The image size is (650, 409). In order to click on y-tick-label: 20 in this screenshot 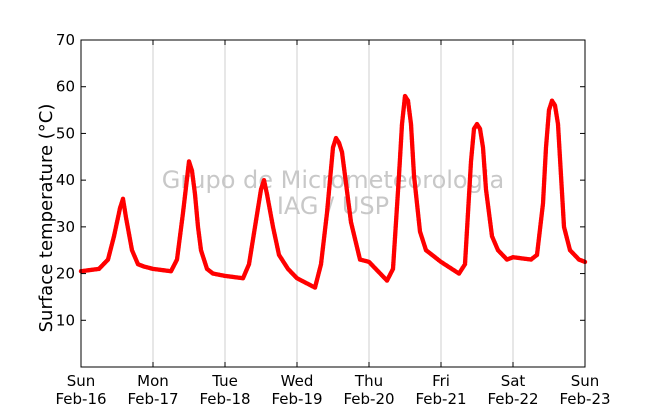, I will do `click(65, 274)`.